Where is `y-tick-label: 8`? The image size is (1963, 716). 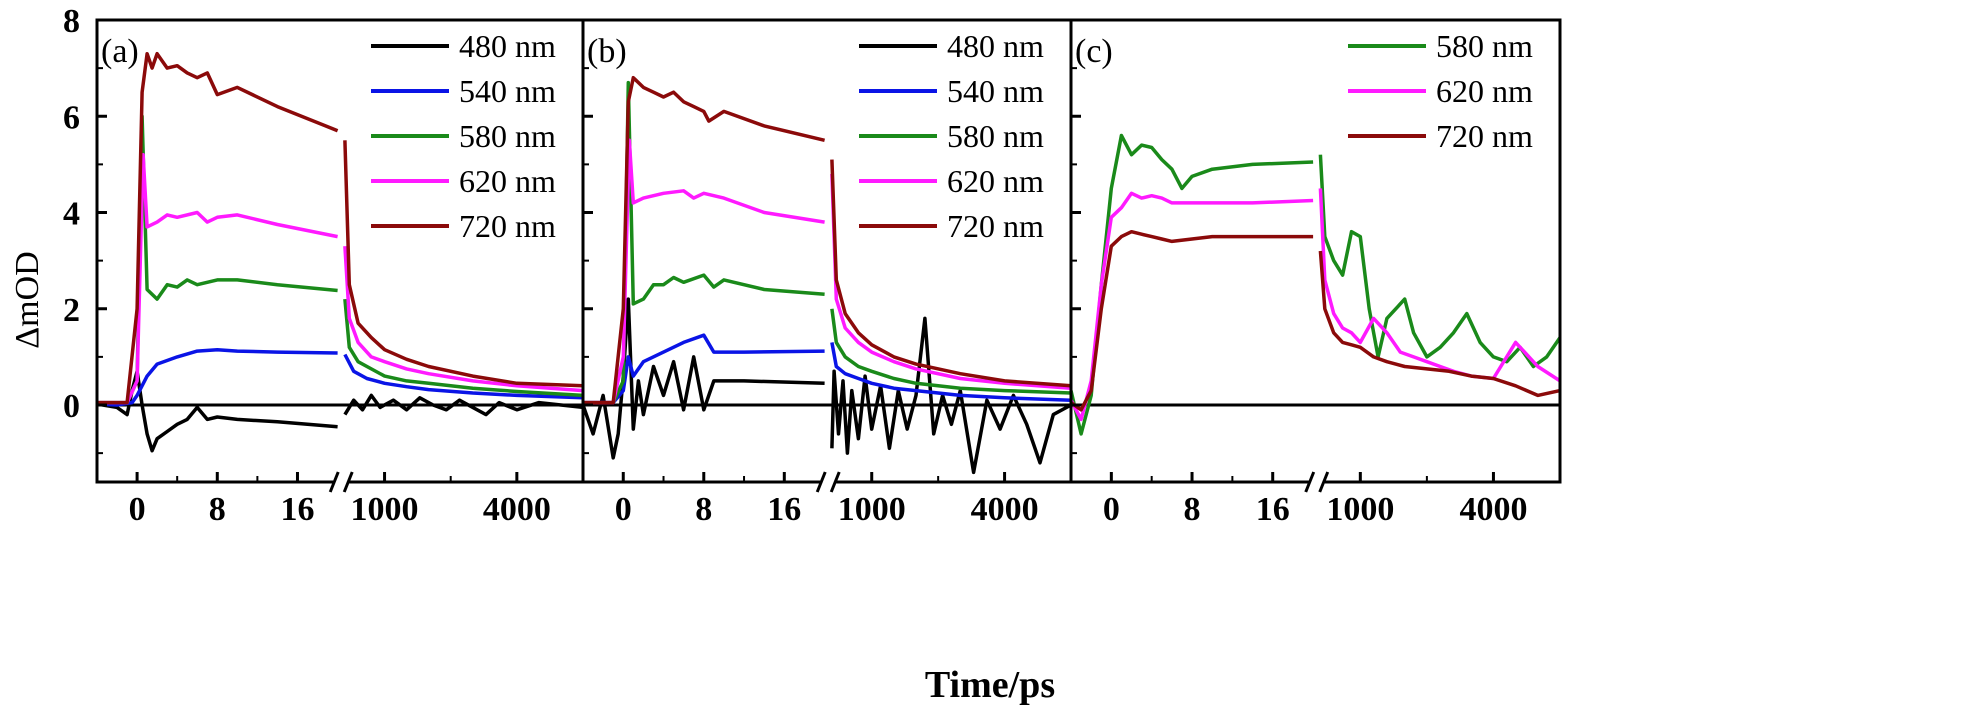 y-tick-label: 8 is located at coordinates (71, 21).